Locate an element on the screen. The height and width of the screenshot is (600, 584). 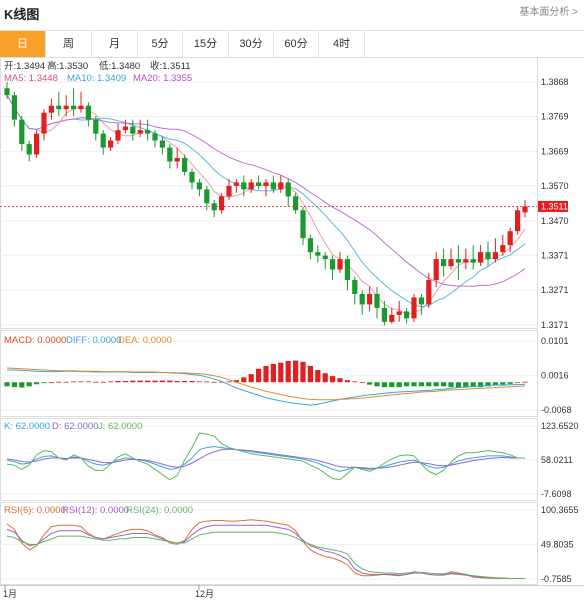
kdj-j-line is located at coordinates (265, 456).